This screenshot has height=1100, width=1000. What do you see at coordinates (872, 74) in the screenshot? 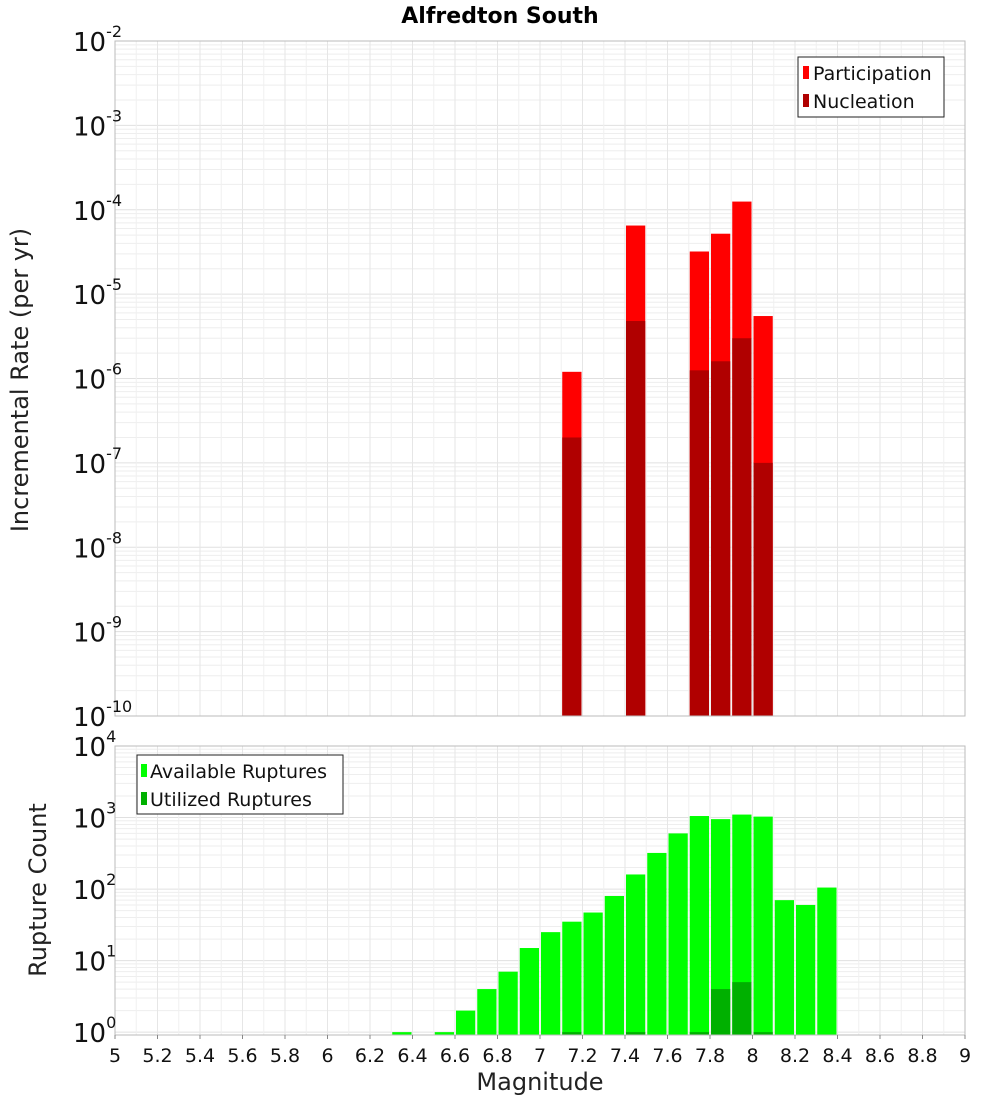
I see `legend-label-participation: Participation` at bounding box center [872, 74].